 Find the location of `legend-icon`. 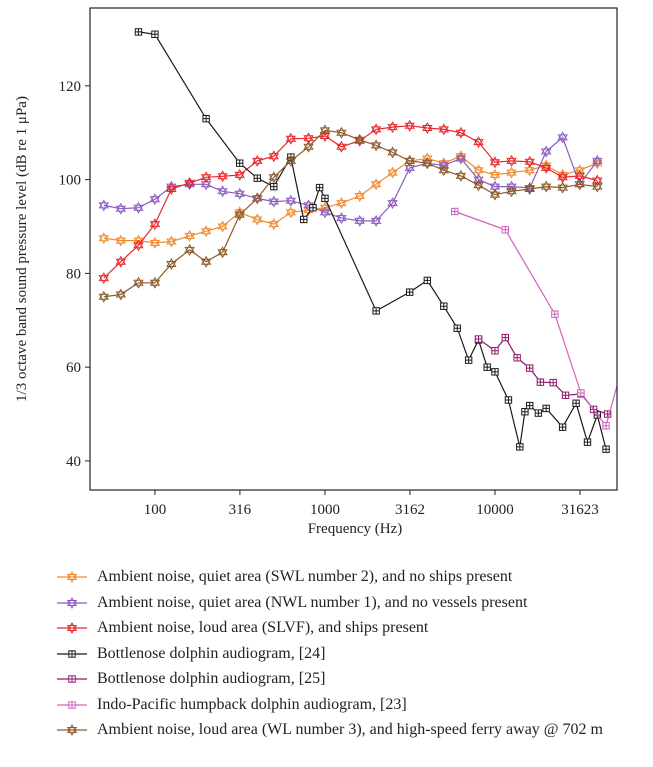

legend-icon is located at coordinates (72, 704).